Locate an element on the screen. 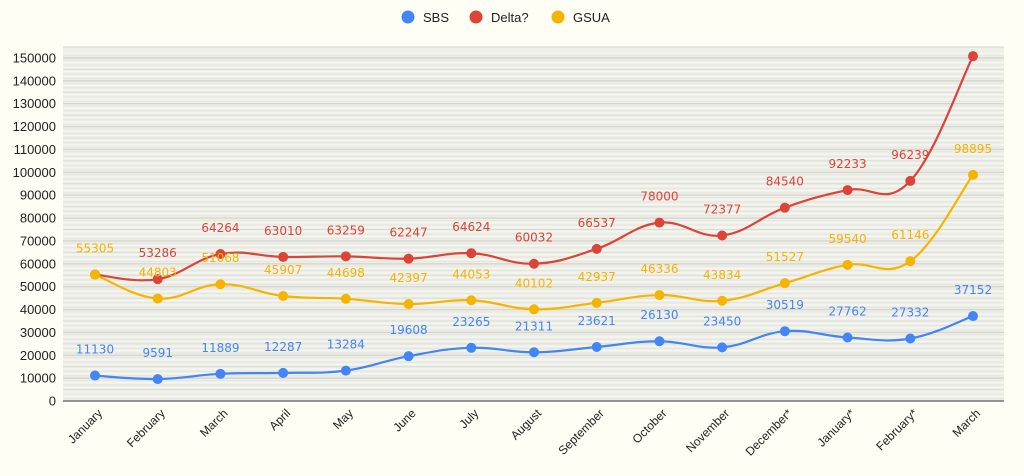  data-label-sbs: 27332 is located at coordinates (910, 313).